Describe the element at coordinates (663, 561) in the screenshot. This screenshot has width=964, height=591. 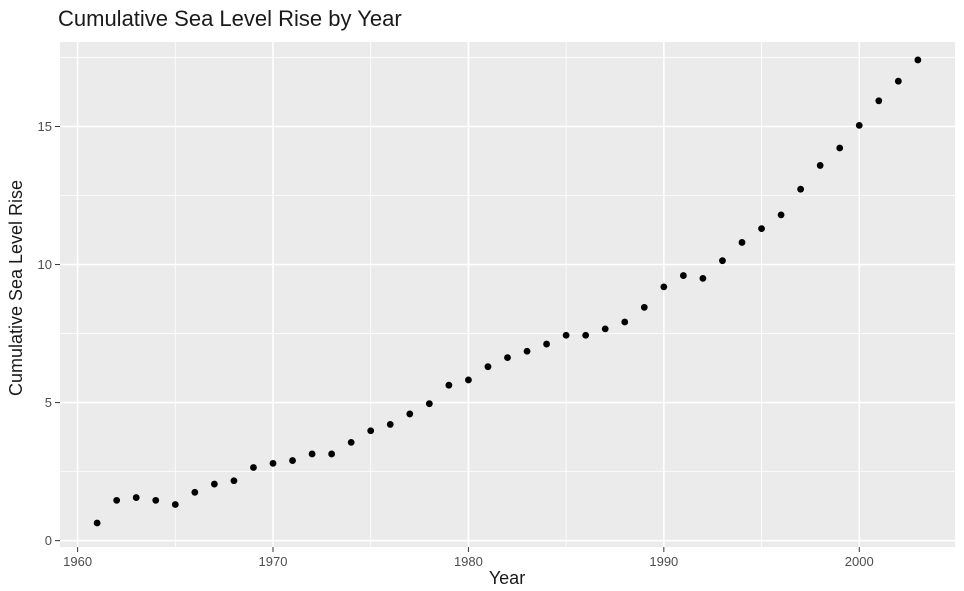
I see `x-tick-label: 1990` at that location.